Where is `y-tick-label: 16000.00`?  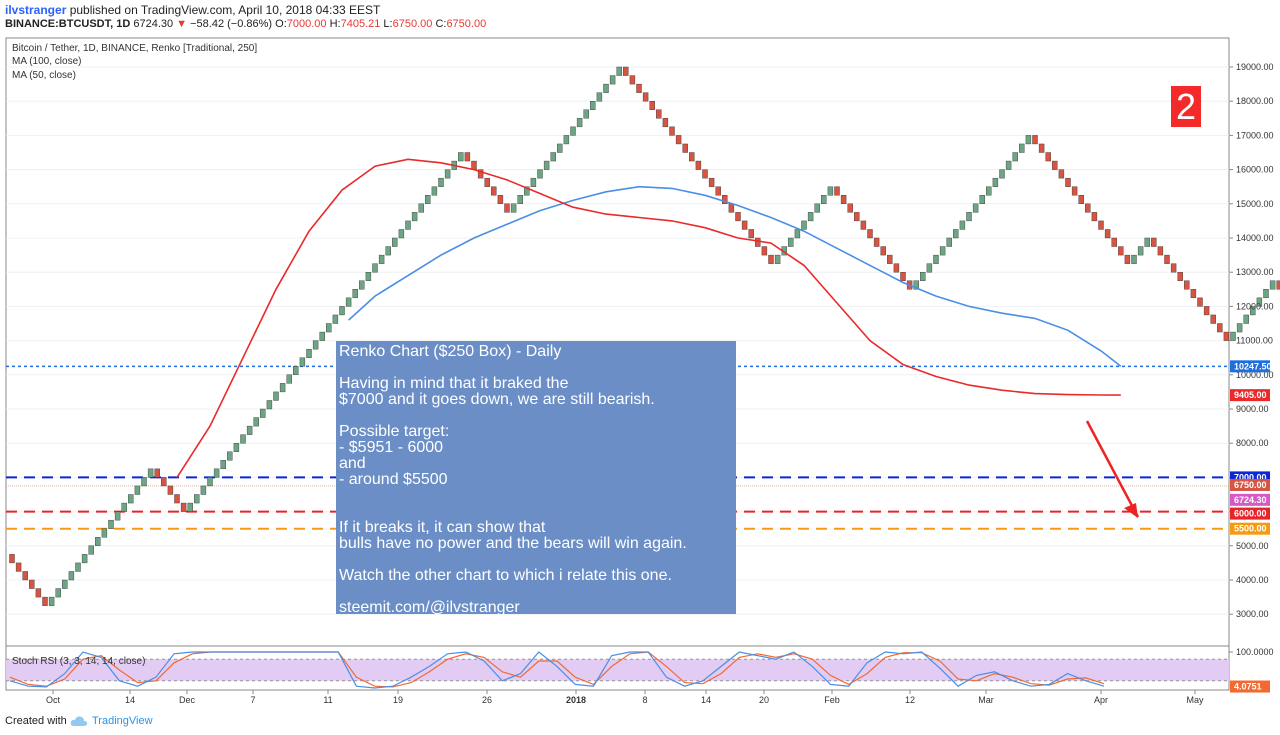
y-tick-label: 16000.00 is located at coordinates (1255, 170).